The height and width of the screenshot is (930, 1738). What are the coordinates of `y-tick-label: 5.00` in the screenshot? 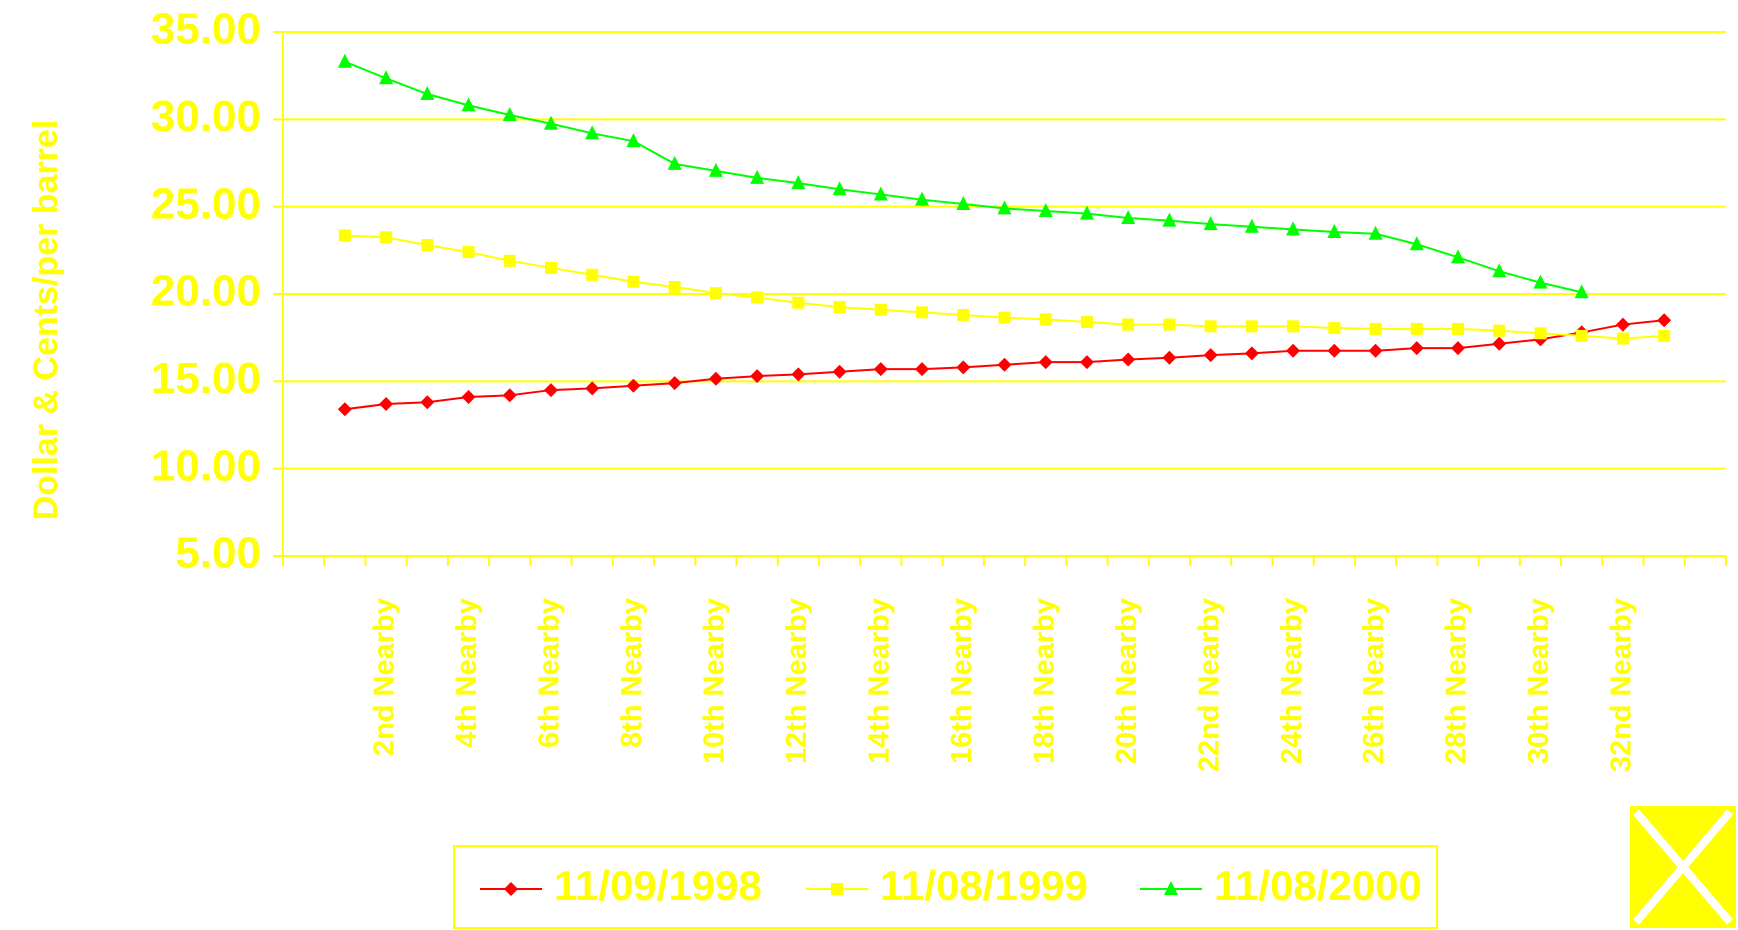 It's located at (218, 553).